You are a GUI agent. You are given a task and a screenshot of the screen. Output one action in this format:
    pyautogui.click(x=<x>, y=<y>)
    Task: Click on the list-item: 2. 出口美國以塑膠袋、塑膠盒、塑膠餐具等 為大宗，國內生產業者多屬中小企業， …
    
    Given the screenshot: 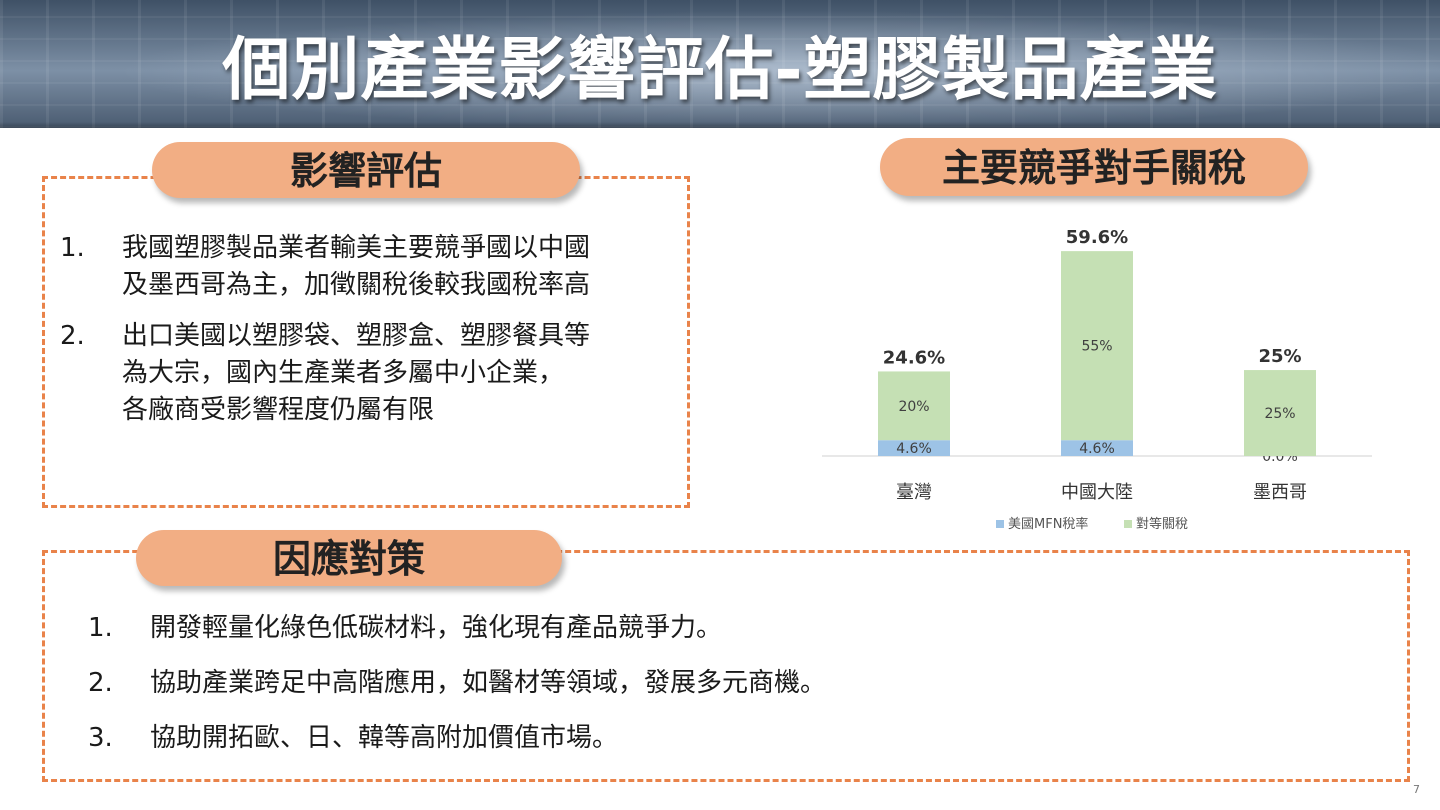 What is the action you would take?
    pyautogui.click(x=370, y=373)
    